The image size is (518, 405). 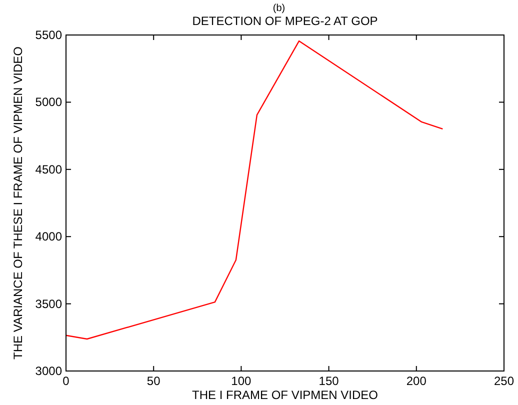 What do you see at coordinates (48, 303) in the screenshot?
I see `y-tick-label: 3500` at bounding box center [48, 303].